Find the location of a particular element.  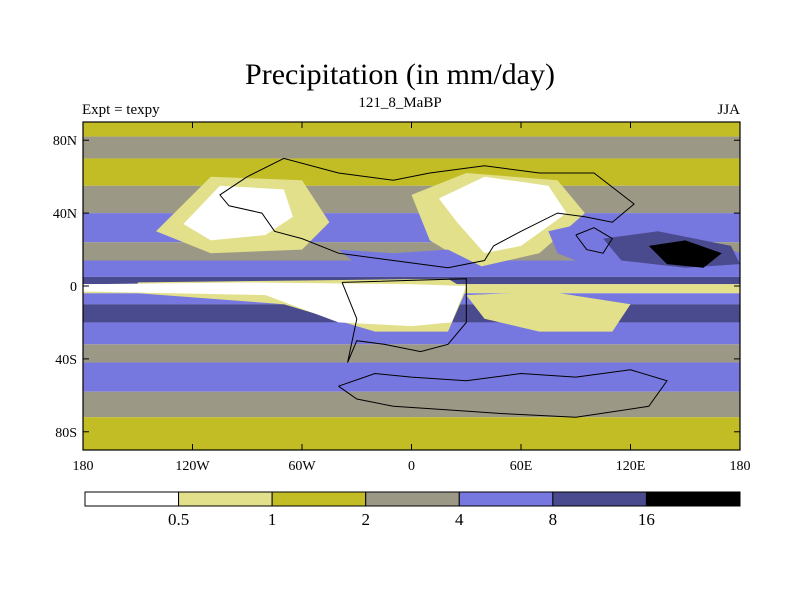

colorbar-level-label: 16 is located at coordinates (646, 519).